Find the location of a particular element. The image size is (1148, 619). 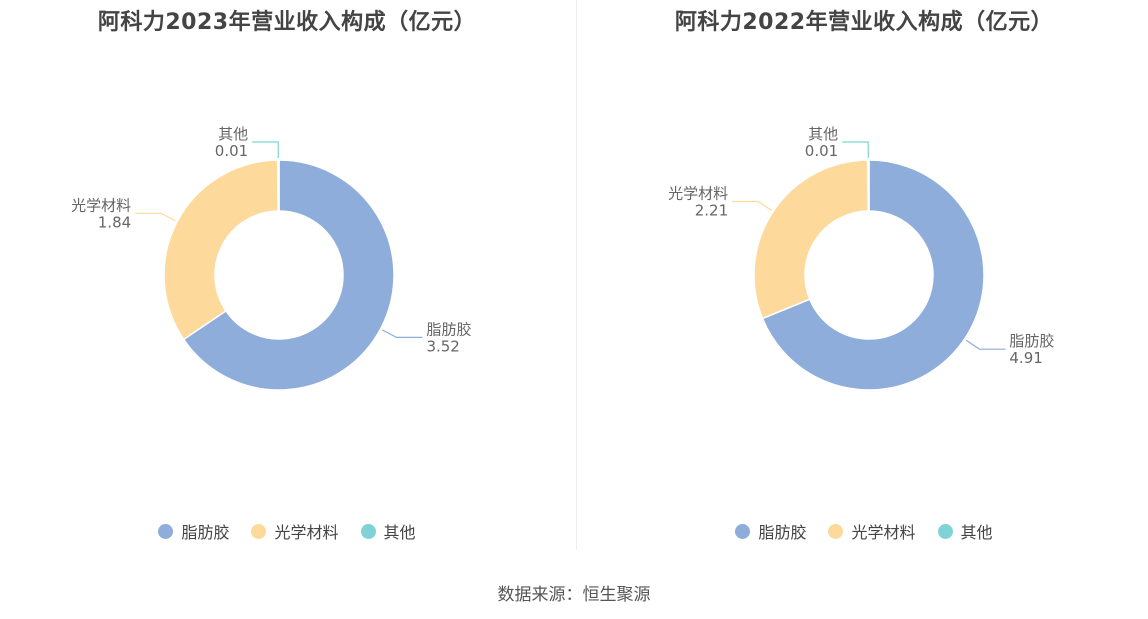

slice-label-value: 3.52 is located at coordinates (442, 346).